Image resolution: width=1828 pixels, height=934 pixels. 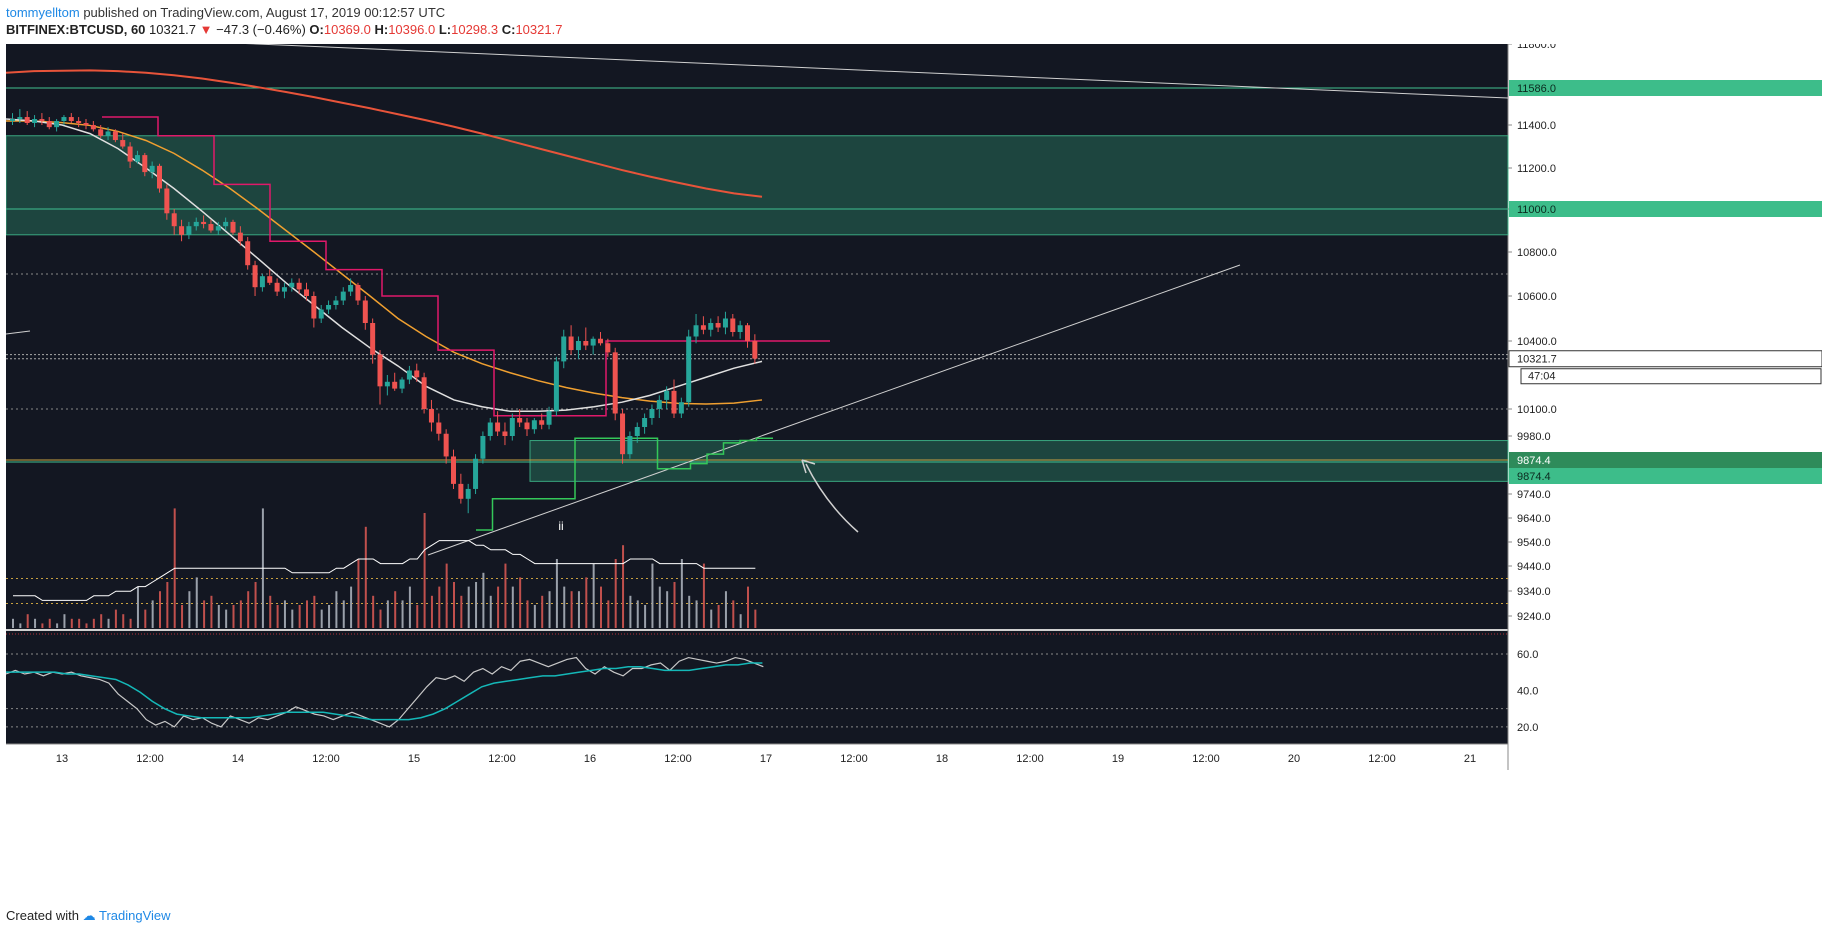 I want to click on time-tick-label: 15, so click(x=414, y=759).